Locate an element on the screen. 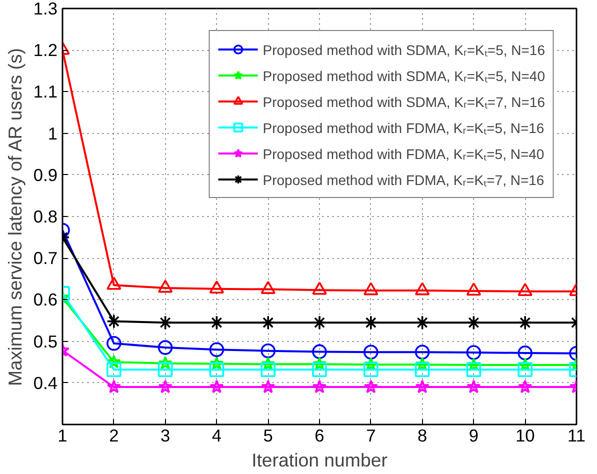 This screenshot has width=597, height=474. x-tick-label: 9 is located at coordinates (473, 436).